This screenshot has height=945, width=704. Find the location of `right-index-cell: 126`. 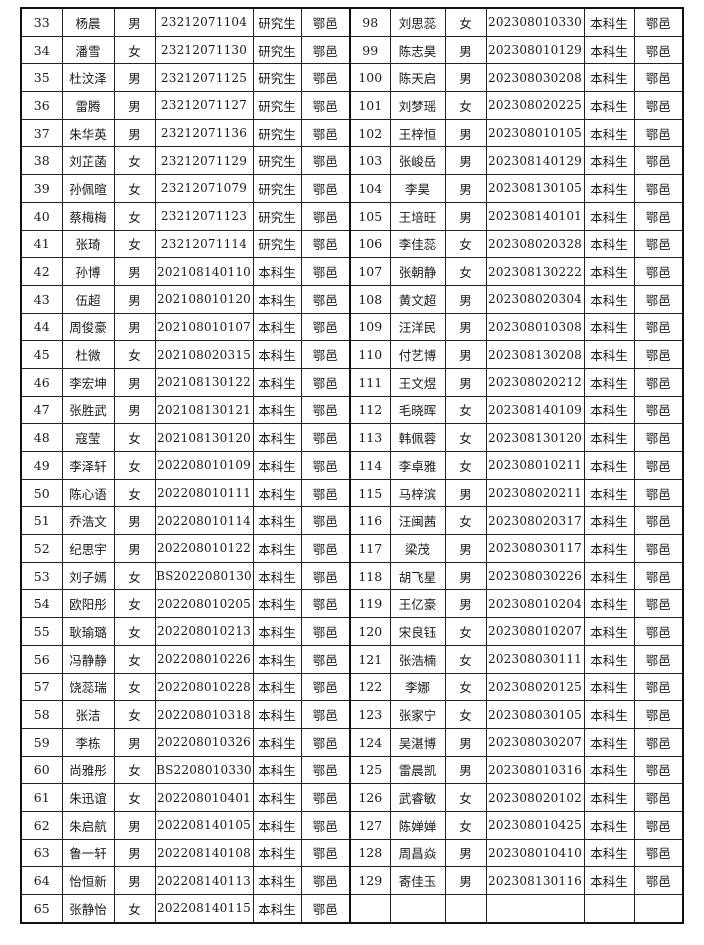

right-index-cell: 126 is located at coordinates (370, 797).